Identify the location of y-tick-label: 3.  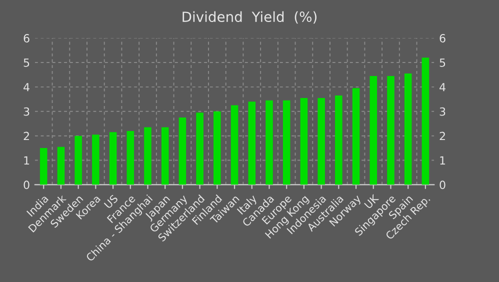
(27, 111).